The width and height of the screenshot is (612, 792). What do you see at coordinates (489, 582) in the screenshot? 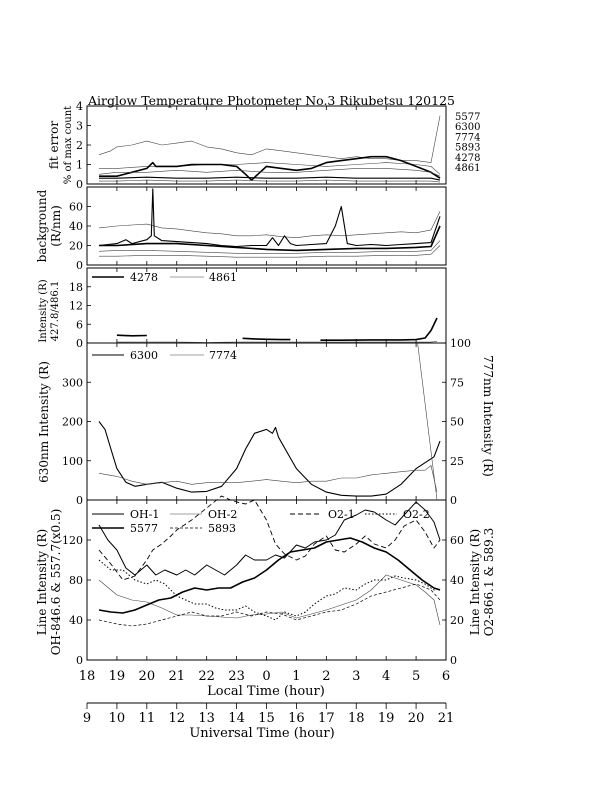
I see `y2-axis-label: O2-866.1 & 589.3` at bounding box center [489, 582].